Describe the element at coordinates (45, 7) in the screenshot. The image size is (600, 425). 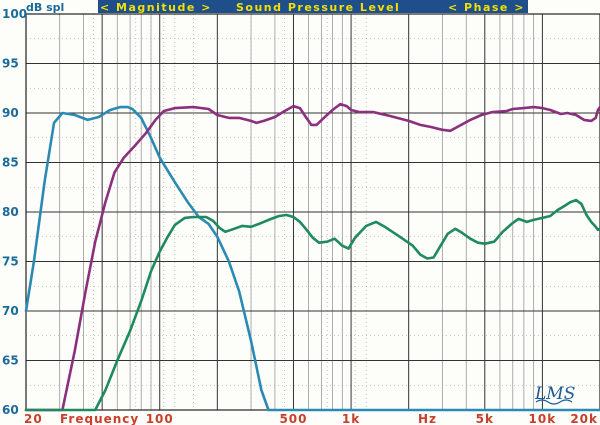
I see `y-axis-unit: dB spl` at that location.